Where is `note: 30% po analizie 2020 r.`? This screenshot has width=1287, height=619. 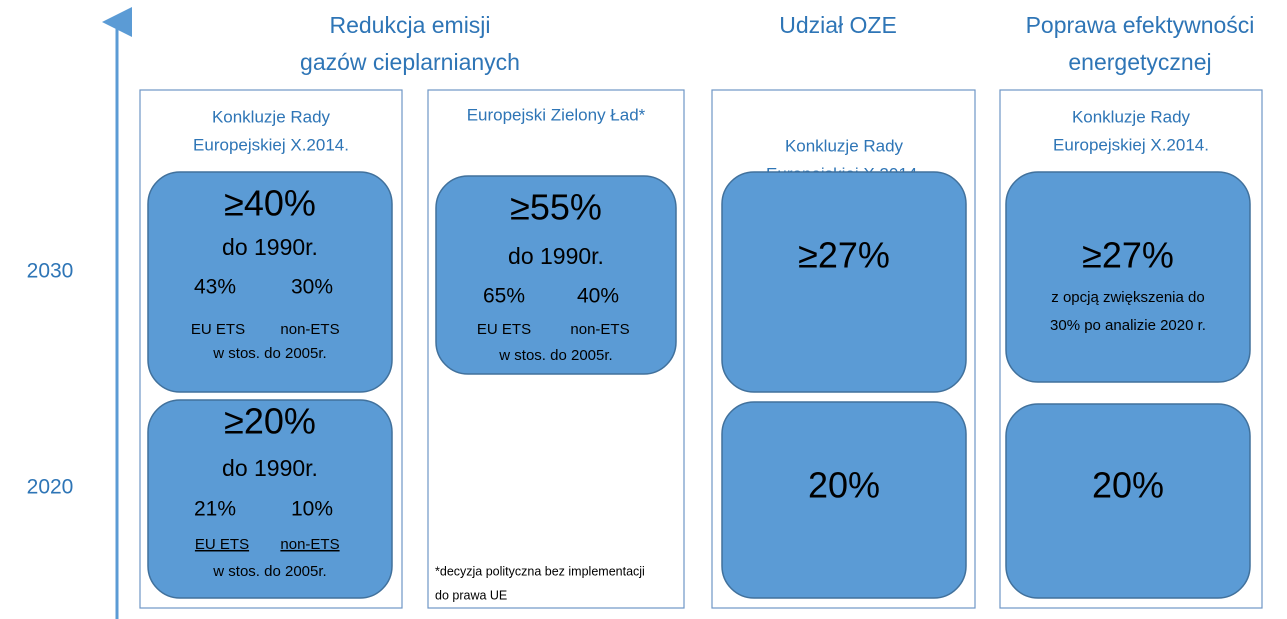 note: 30% po analizie 2020 r. is located at coordinates (1128, 325).